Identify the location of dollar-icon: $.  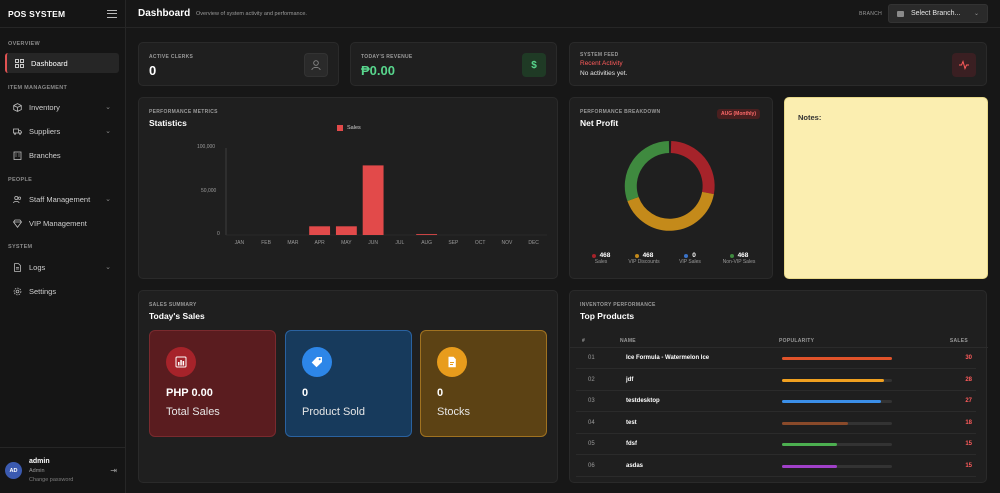
(534, 65).